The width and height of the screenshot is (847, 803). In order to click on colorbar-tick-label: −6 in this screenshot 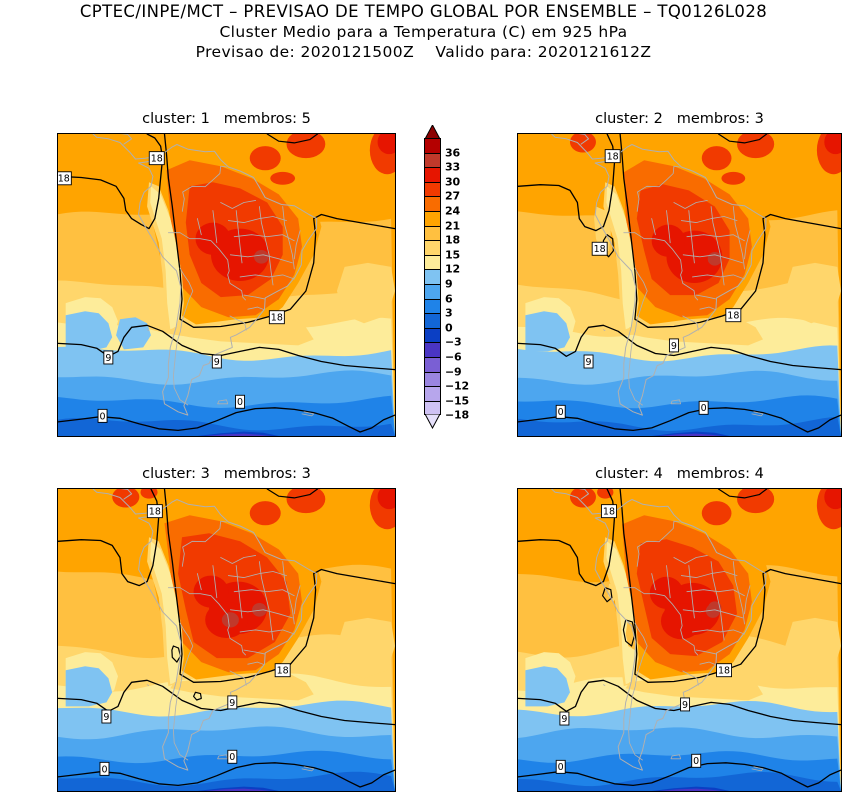, I will do `click(453, 357)`.